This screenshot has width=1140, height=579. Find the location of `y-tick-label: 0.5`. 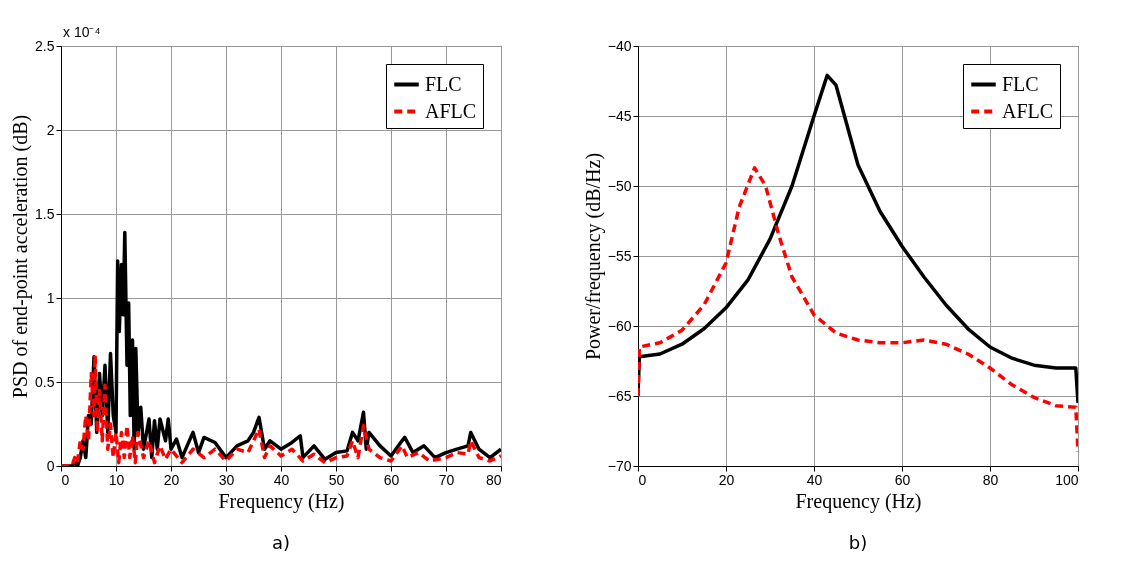

y-tick-label: 0.5 is located at coordinates (45, 381).